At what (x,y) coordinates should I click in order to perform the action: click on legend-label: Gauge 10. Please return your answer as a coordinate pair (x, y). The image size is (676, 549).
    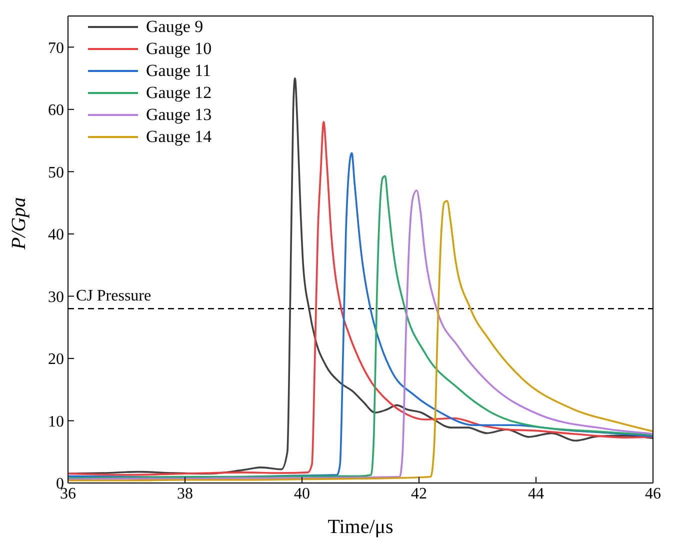
    Looking at the image, I should click on (179, 49).